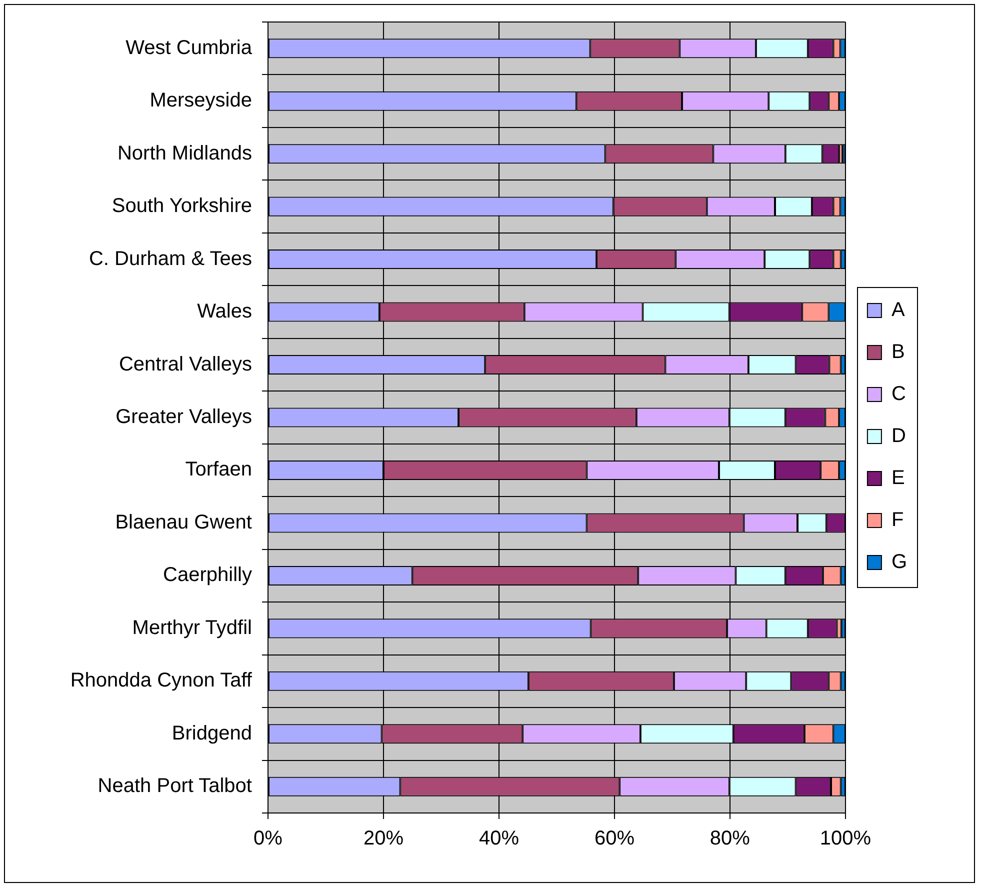 The width and height of the screenshot is (981, 889). Describe the element at coordinates (846, 839) in the screenshot. I see `x-tick-label: 100%` at that location.